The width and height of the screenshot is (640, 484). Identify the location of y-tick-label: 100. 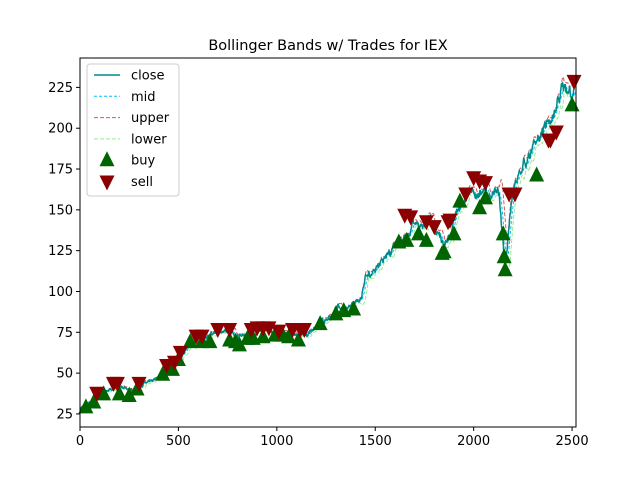
(60, 292).